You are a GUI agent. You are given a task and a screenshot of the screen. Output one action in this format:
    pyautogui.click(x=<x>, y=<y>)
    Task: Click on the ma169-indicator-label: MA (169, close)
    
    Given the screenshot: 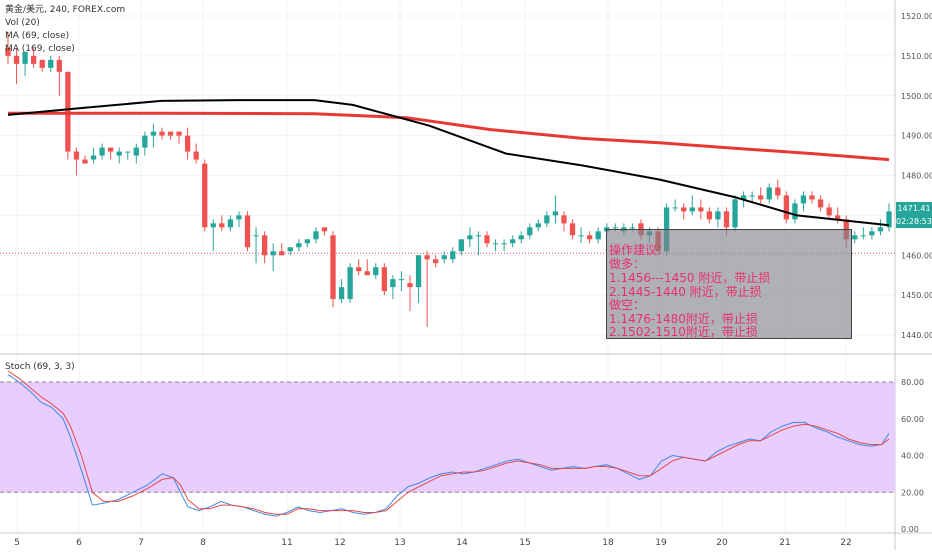 What is the action you would take?
    pyautogui.click(x=40, y=49)
    